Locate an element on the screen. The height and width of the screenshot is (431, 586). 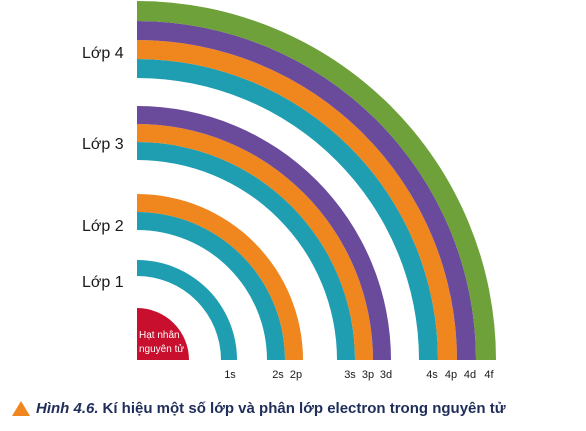
shell-label-2: Lớp 2 is located at coordinates (103, 226).